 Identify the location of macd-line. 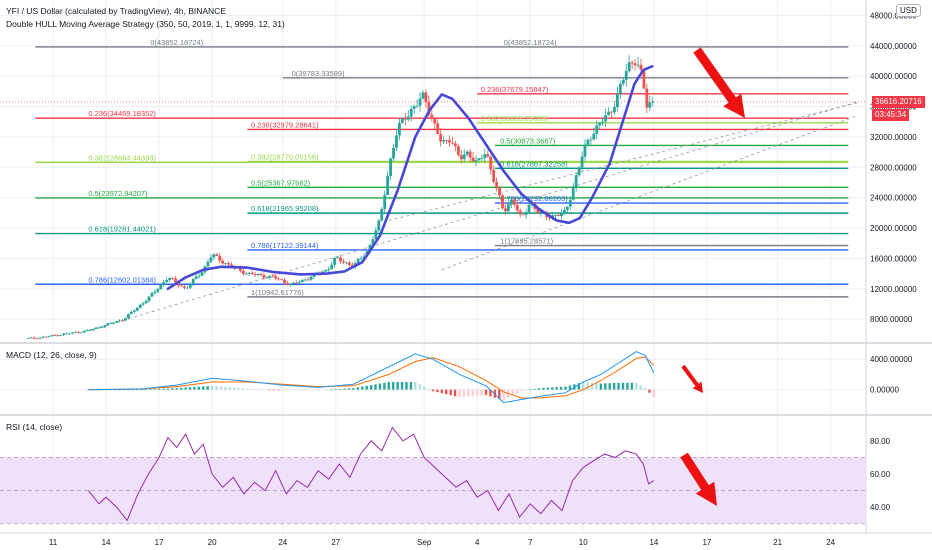
(371, 377).